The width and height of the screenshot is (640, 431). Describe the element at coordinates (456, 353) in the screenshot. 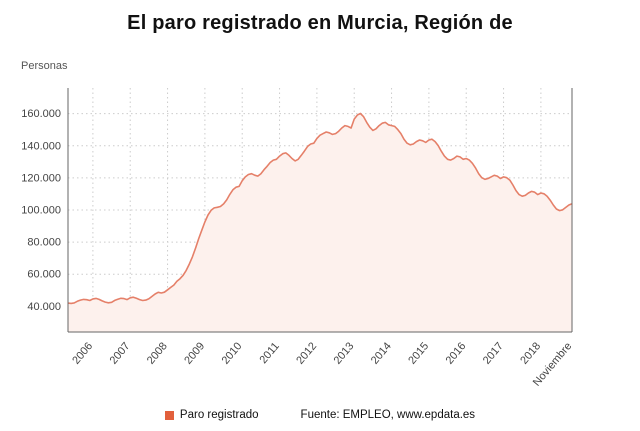

I see `x-tick-label: 2016` at that location.